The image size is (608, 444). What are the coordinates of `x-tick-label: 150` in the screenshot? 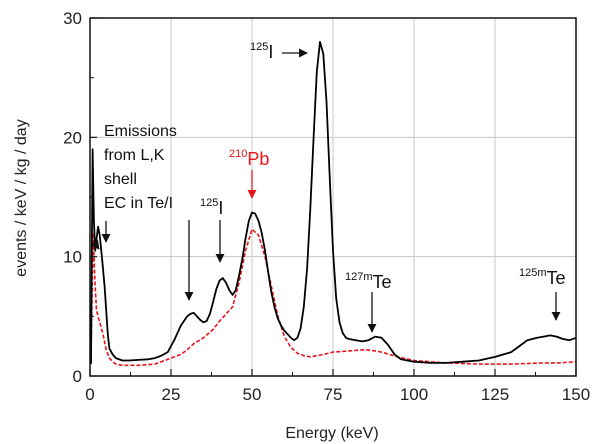 It's located at (576, 394).